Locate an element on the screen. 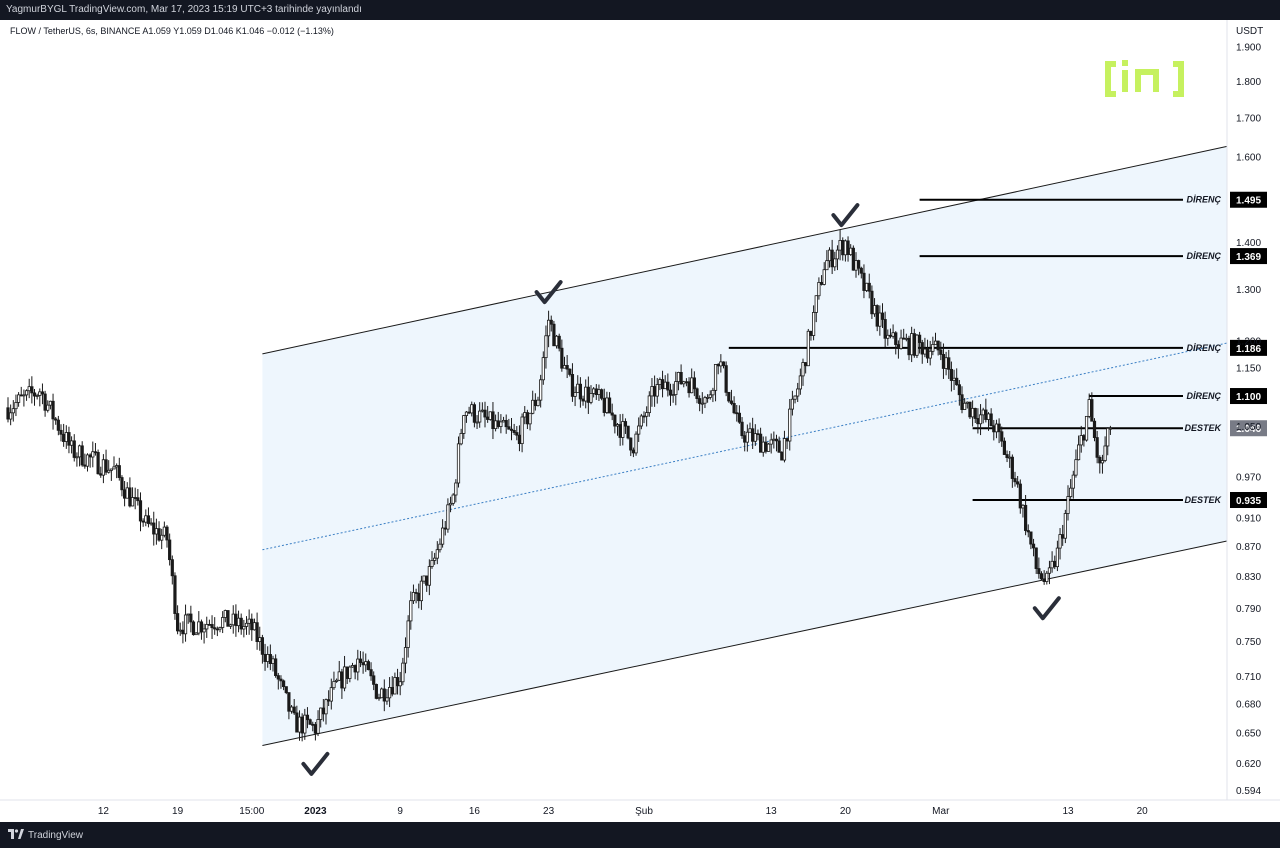  logo-n is located at coordinates (1147, 80).